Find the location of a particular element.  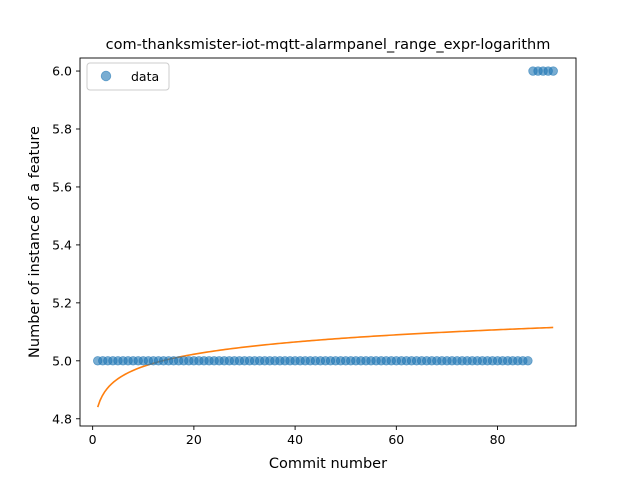

y-tick-label: 6.0 is located at coordinates (62, 71).